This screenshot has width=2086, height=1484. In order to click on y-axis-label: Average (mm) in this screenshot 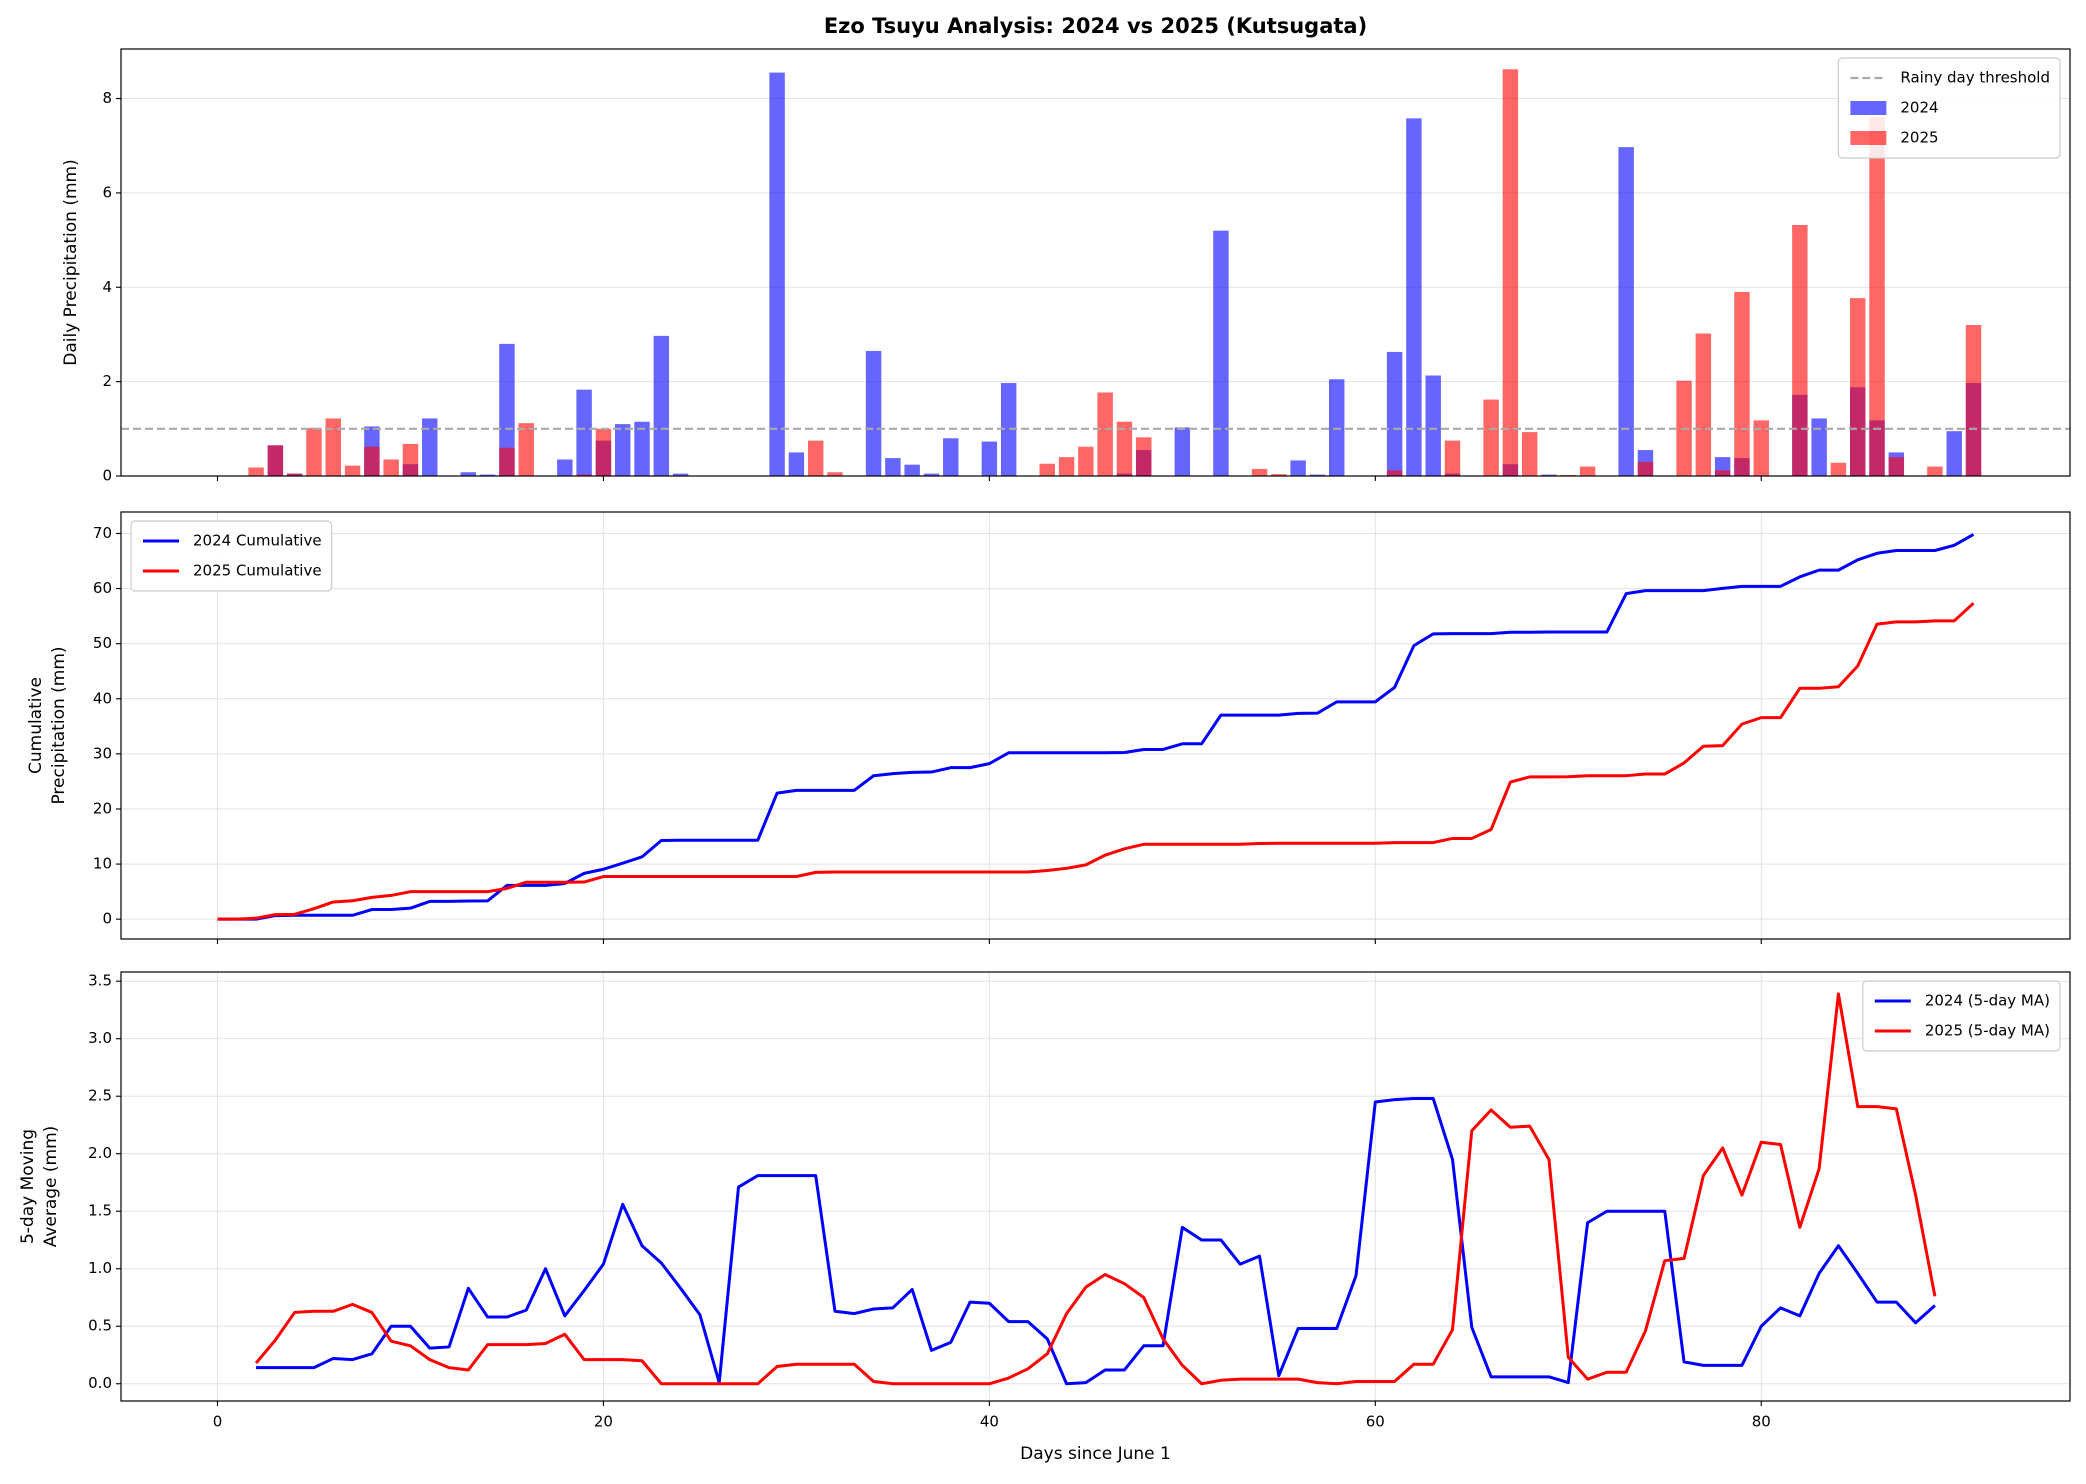, I will do `click(51, 1187)`.